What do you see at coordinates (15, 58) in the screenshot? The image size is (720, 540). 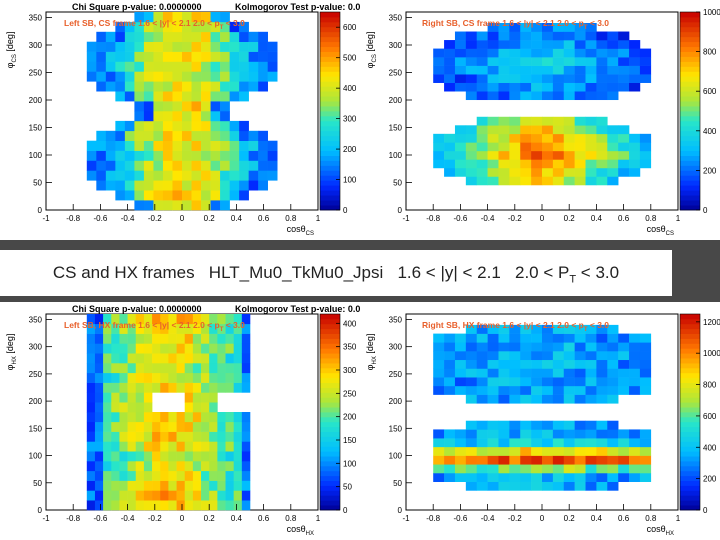 I see `y-axis-title-sub: CS` at bounding box center [15, 58].